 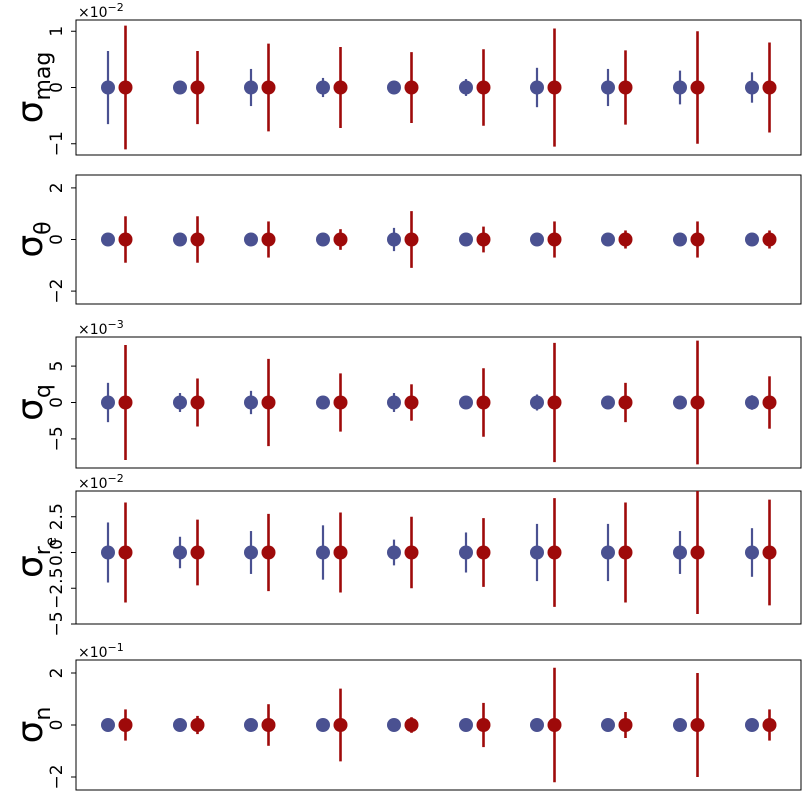 What do you see at coordinates (57, 588) in the screenshot?
I see `y-tick-label: −2.5` at bounding box center [57, 588].